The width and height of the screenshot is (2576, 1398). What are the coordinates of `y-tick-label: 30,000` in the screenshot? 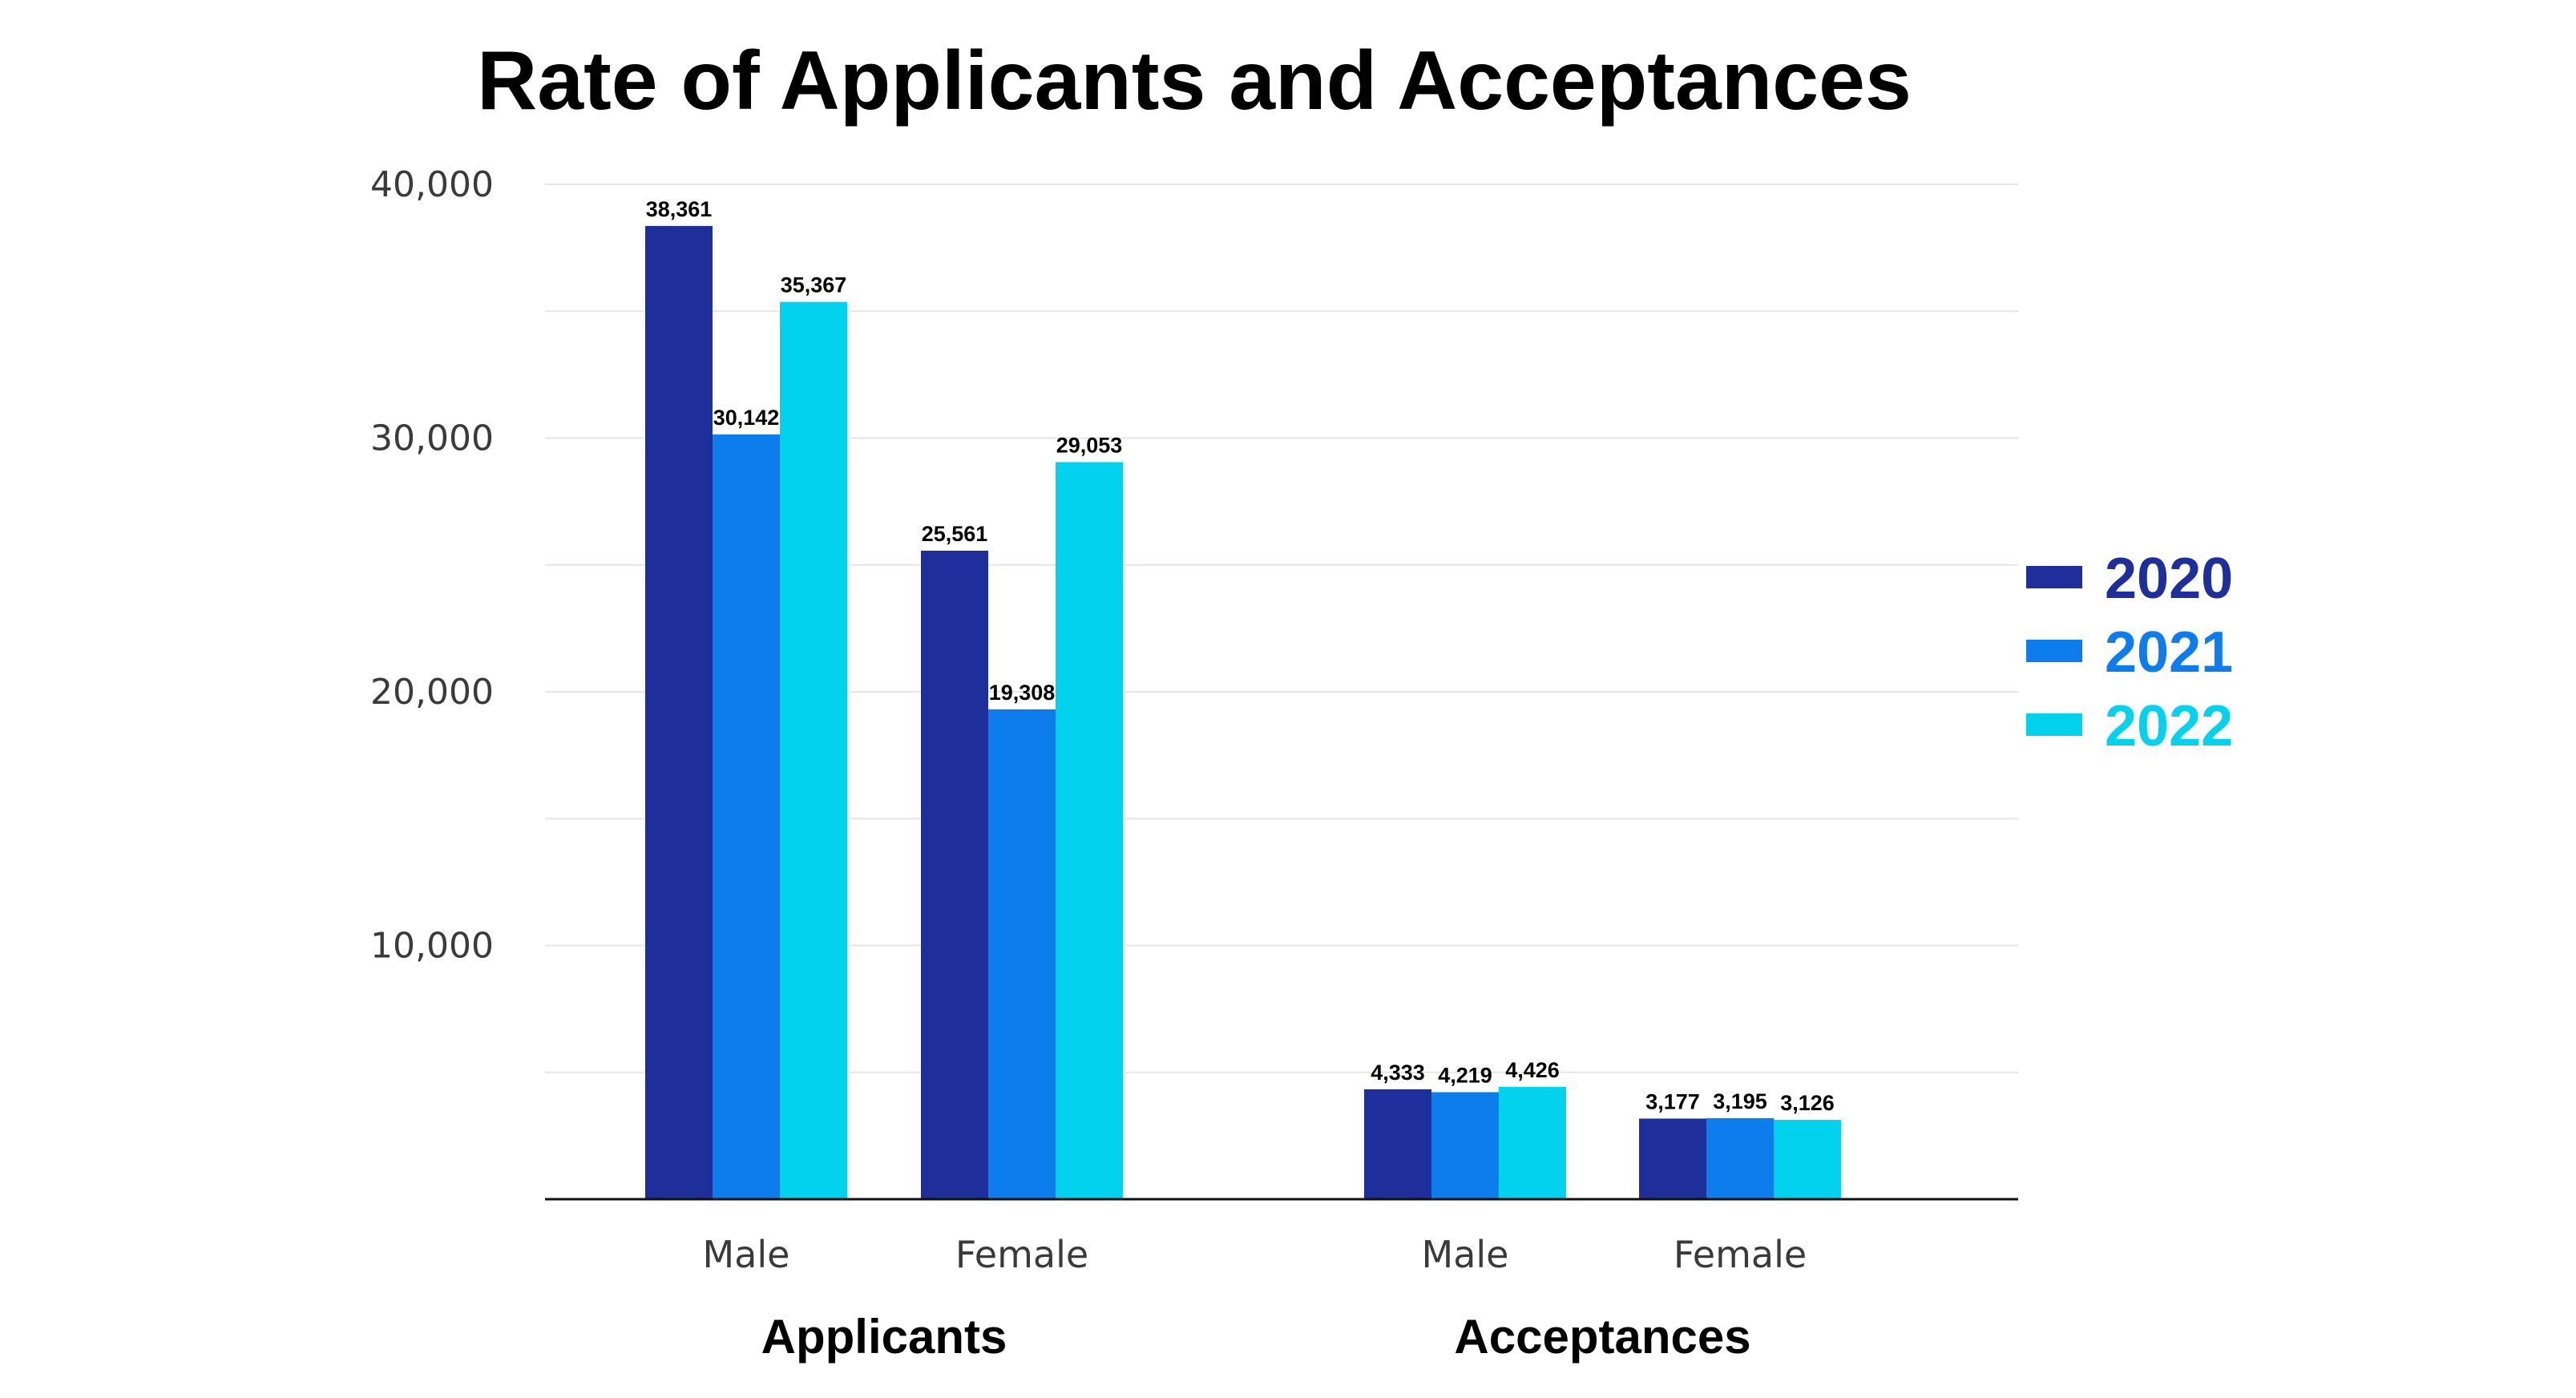 It's located at (432, 438).